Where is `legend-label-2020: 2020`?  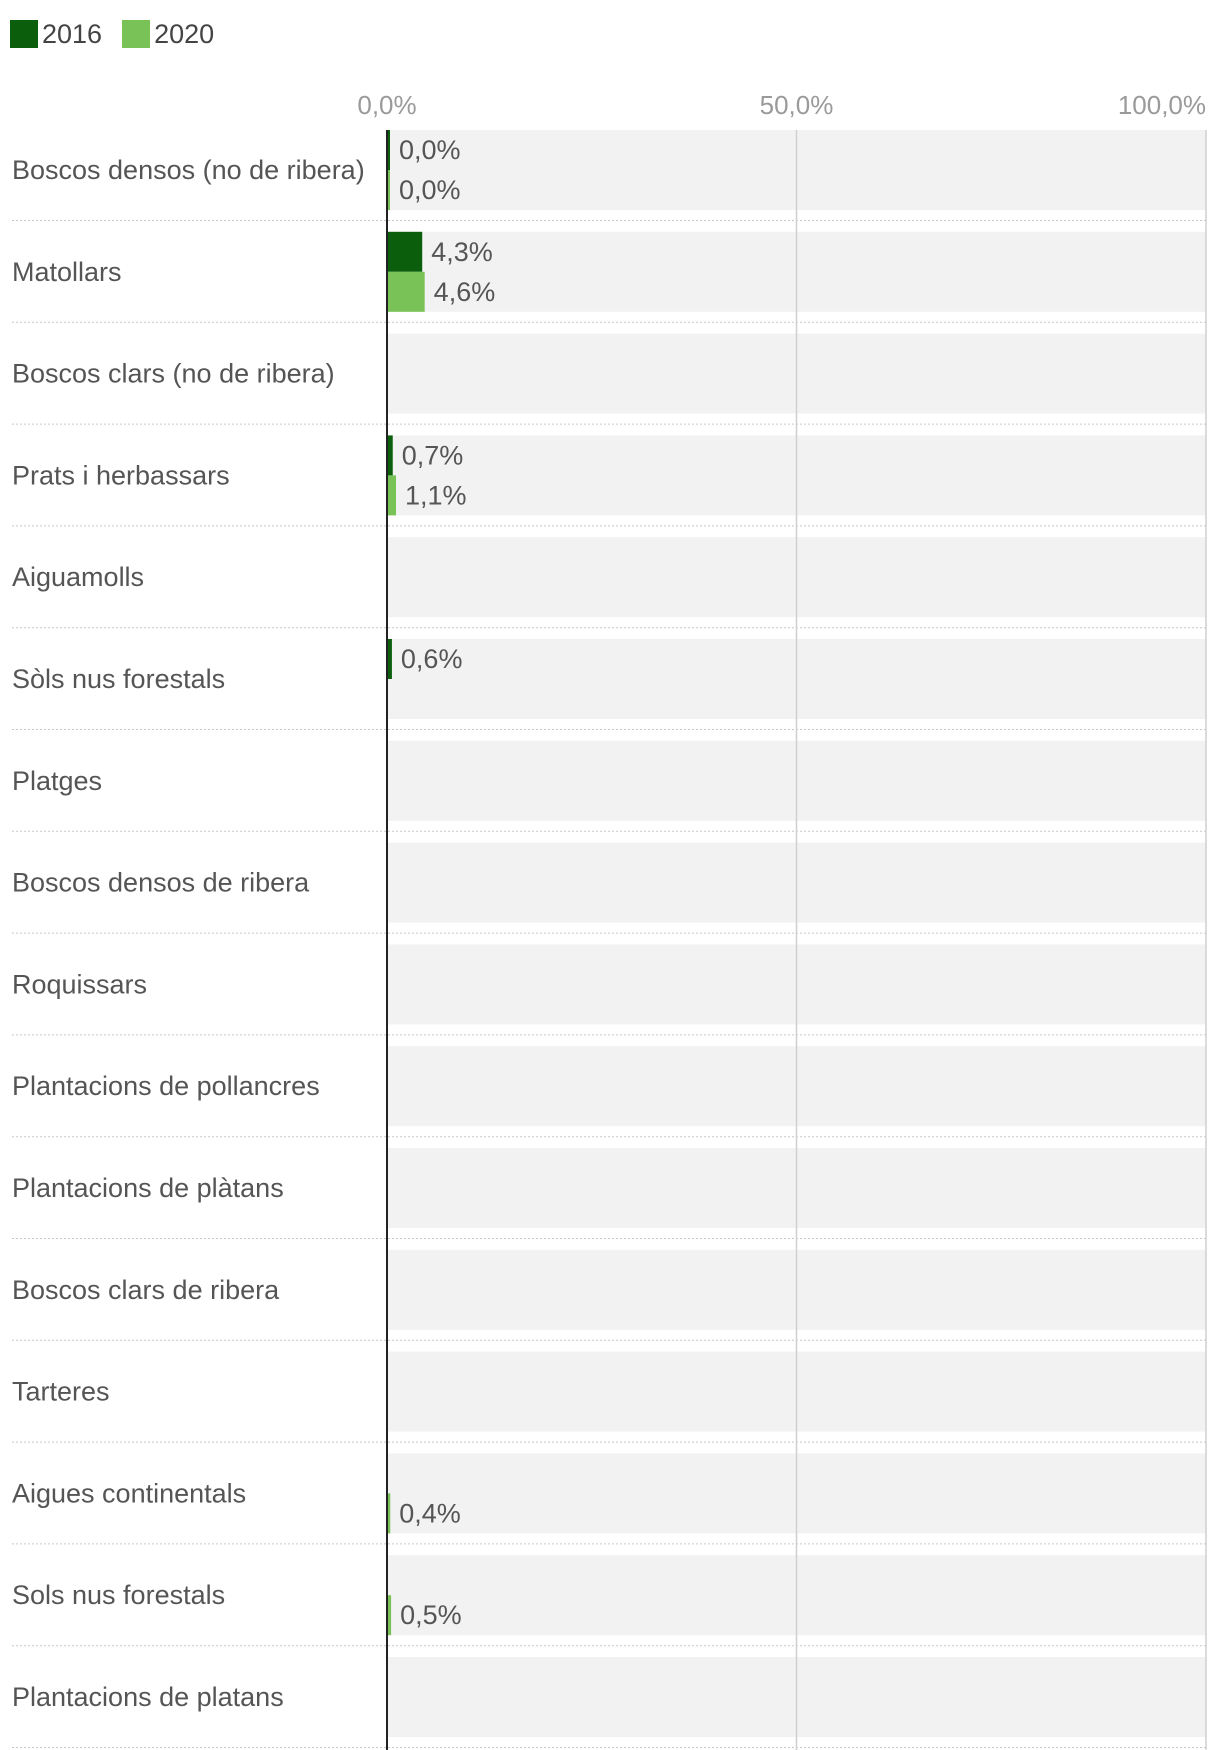
legend-label-2020: 2020 is located at coordinates (184, 34).